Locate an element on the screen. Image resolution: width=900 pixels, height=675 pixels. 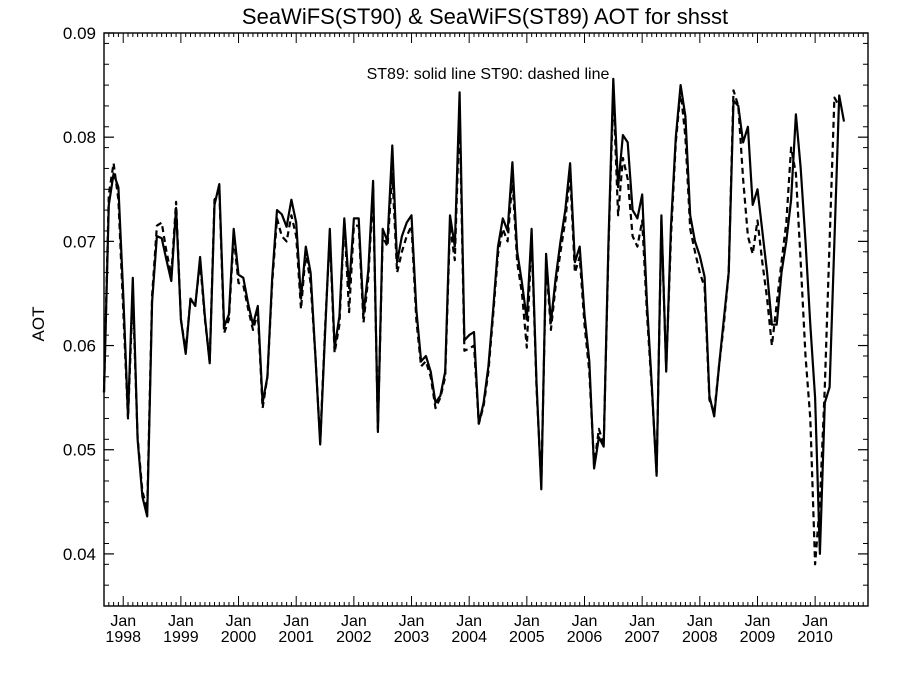
x-tick-label-year: 2008 is located at coordinates (700, 637).